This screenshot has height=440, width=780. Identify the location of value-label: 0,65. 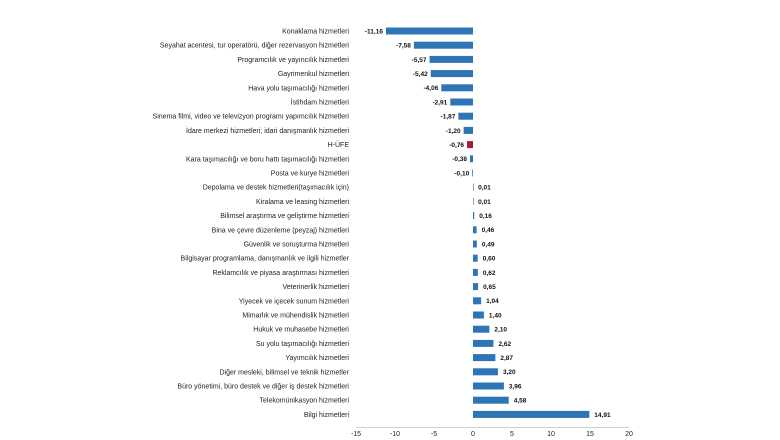
(489, 287).